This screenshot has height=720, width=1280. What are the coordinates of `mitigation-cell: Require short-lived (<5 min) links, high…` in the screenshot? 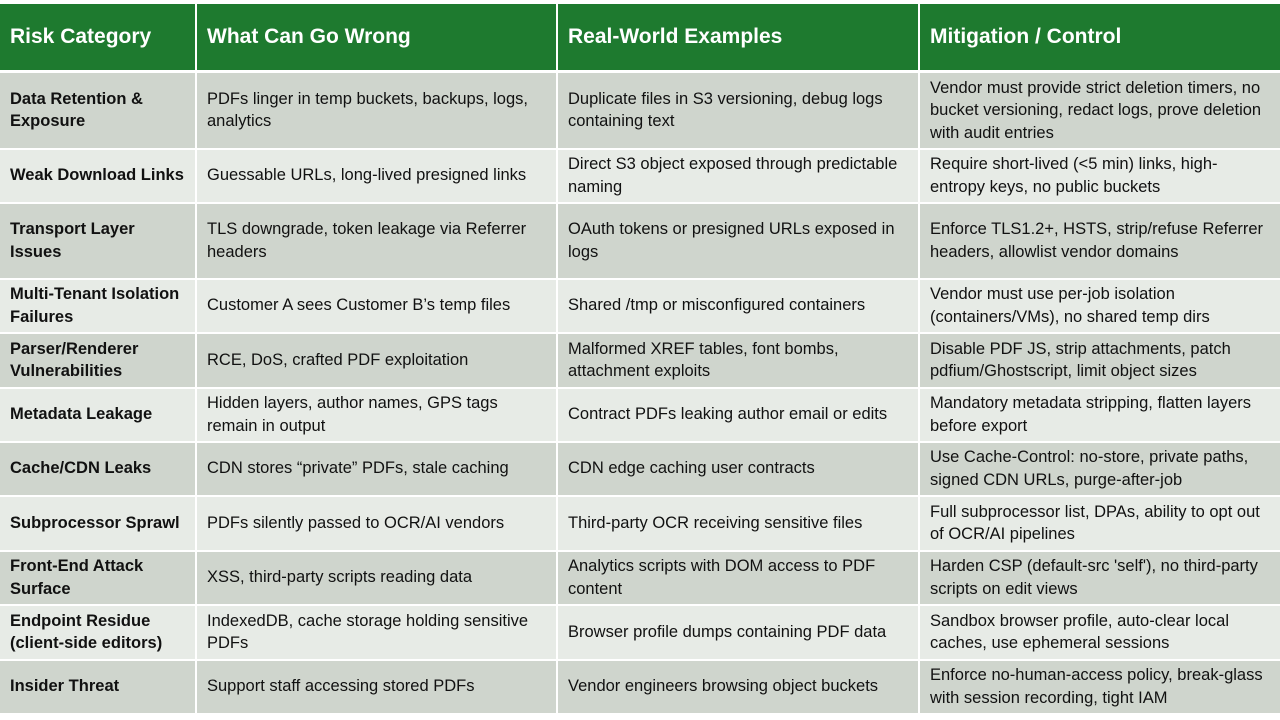 It's located at (1099, 176).